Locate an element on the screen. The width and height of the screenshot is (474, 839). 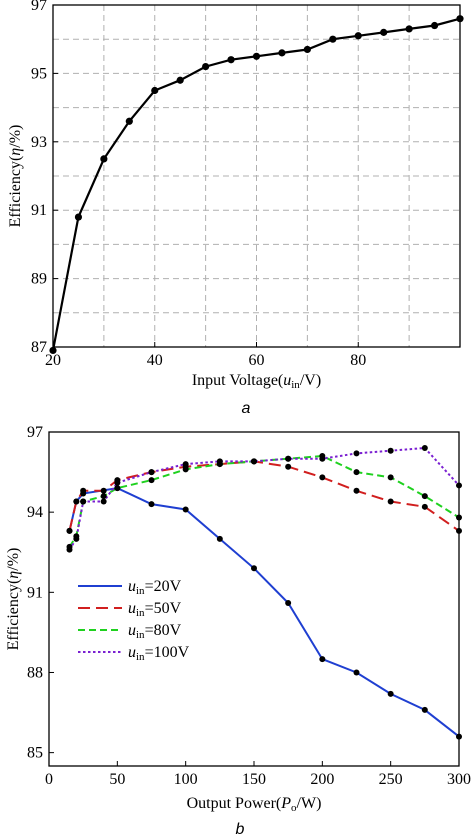
y-tick-label: 89 is located at coordinates (39, 279).